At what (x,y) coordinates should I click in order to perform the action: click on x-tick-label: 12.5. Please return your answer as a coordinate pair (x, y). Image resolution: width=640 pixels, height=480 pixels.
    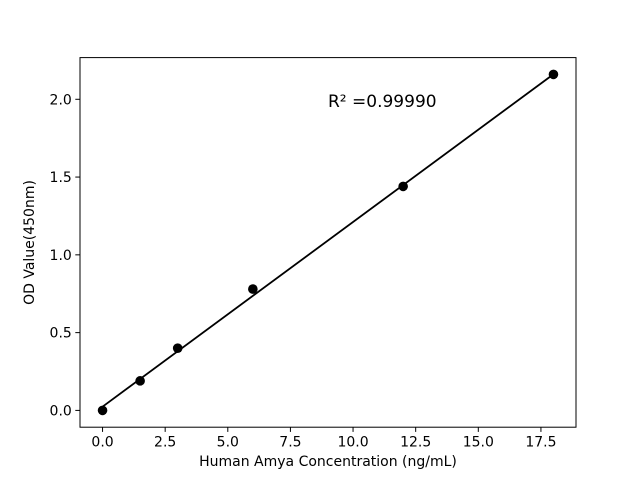
    Looking at the image, I should click on (415, 442).